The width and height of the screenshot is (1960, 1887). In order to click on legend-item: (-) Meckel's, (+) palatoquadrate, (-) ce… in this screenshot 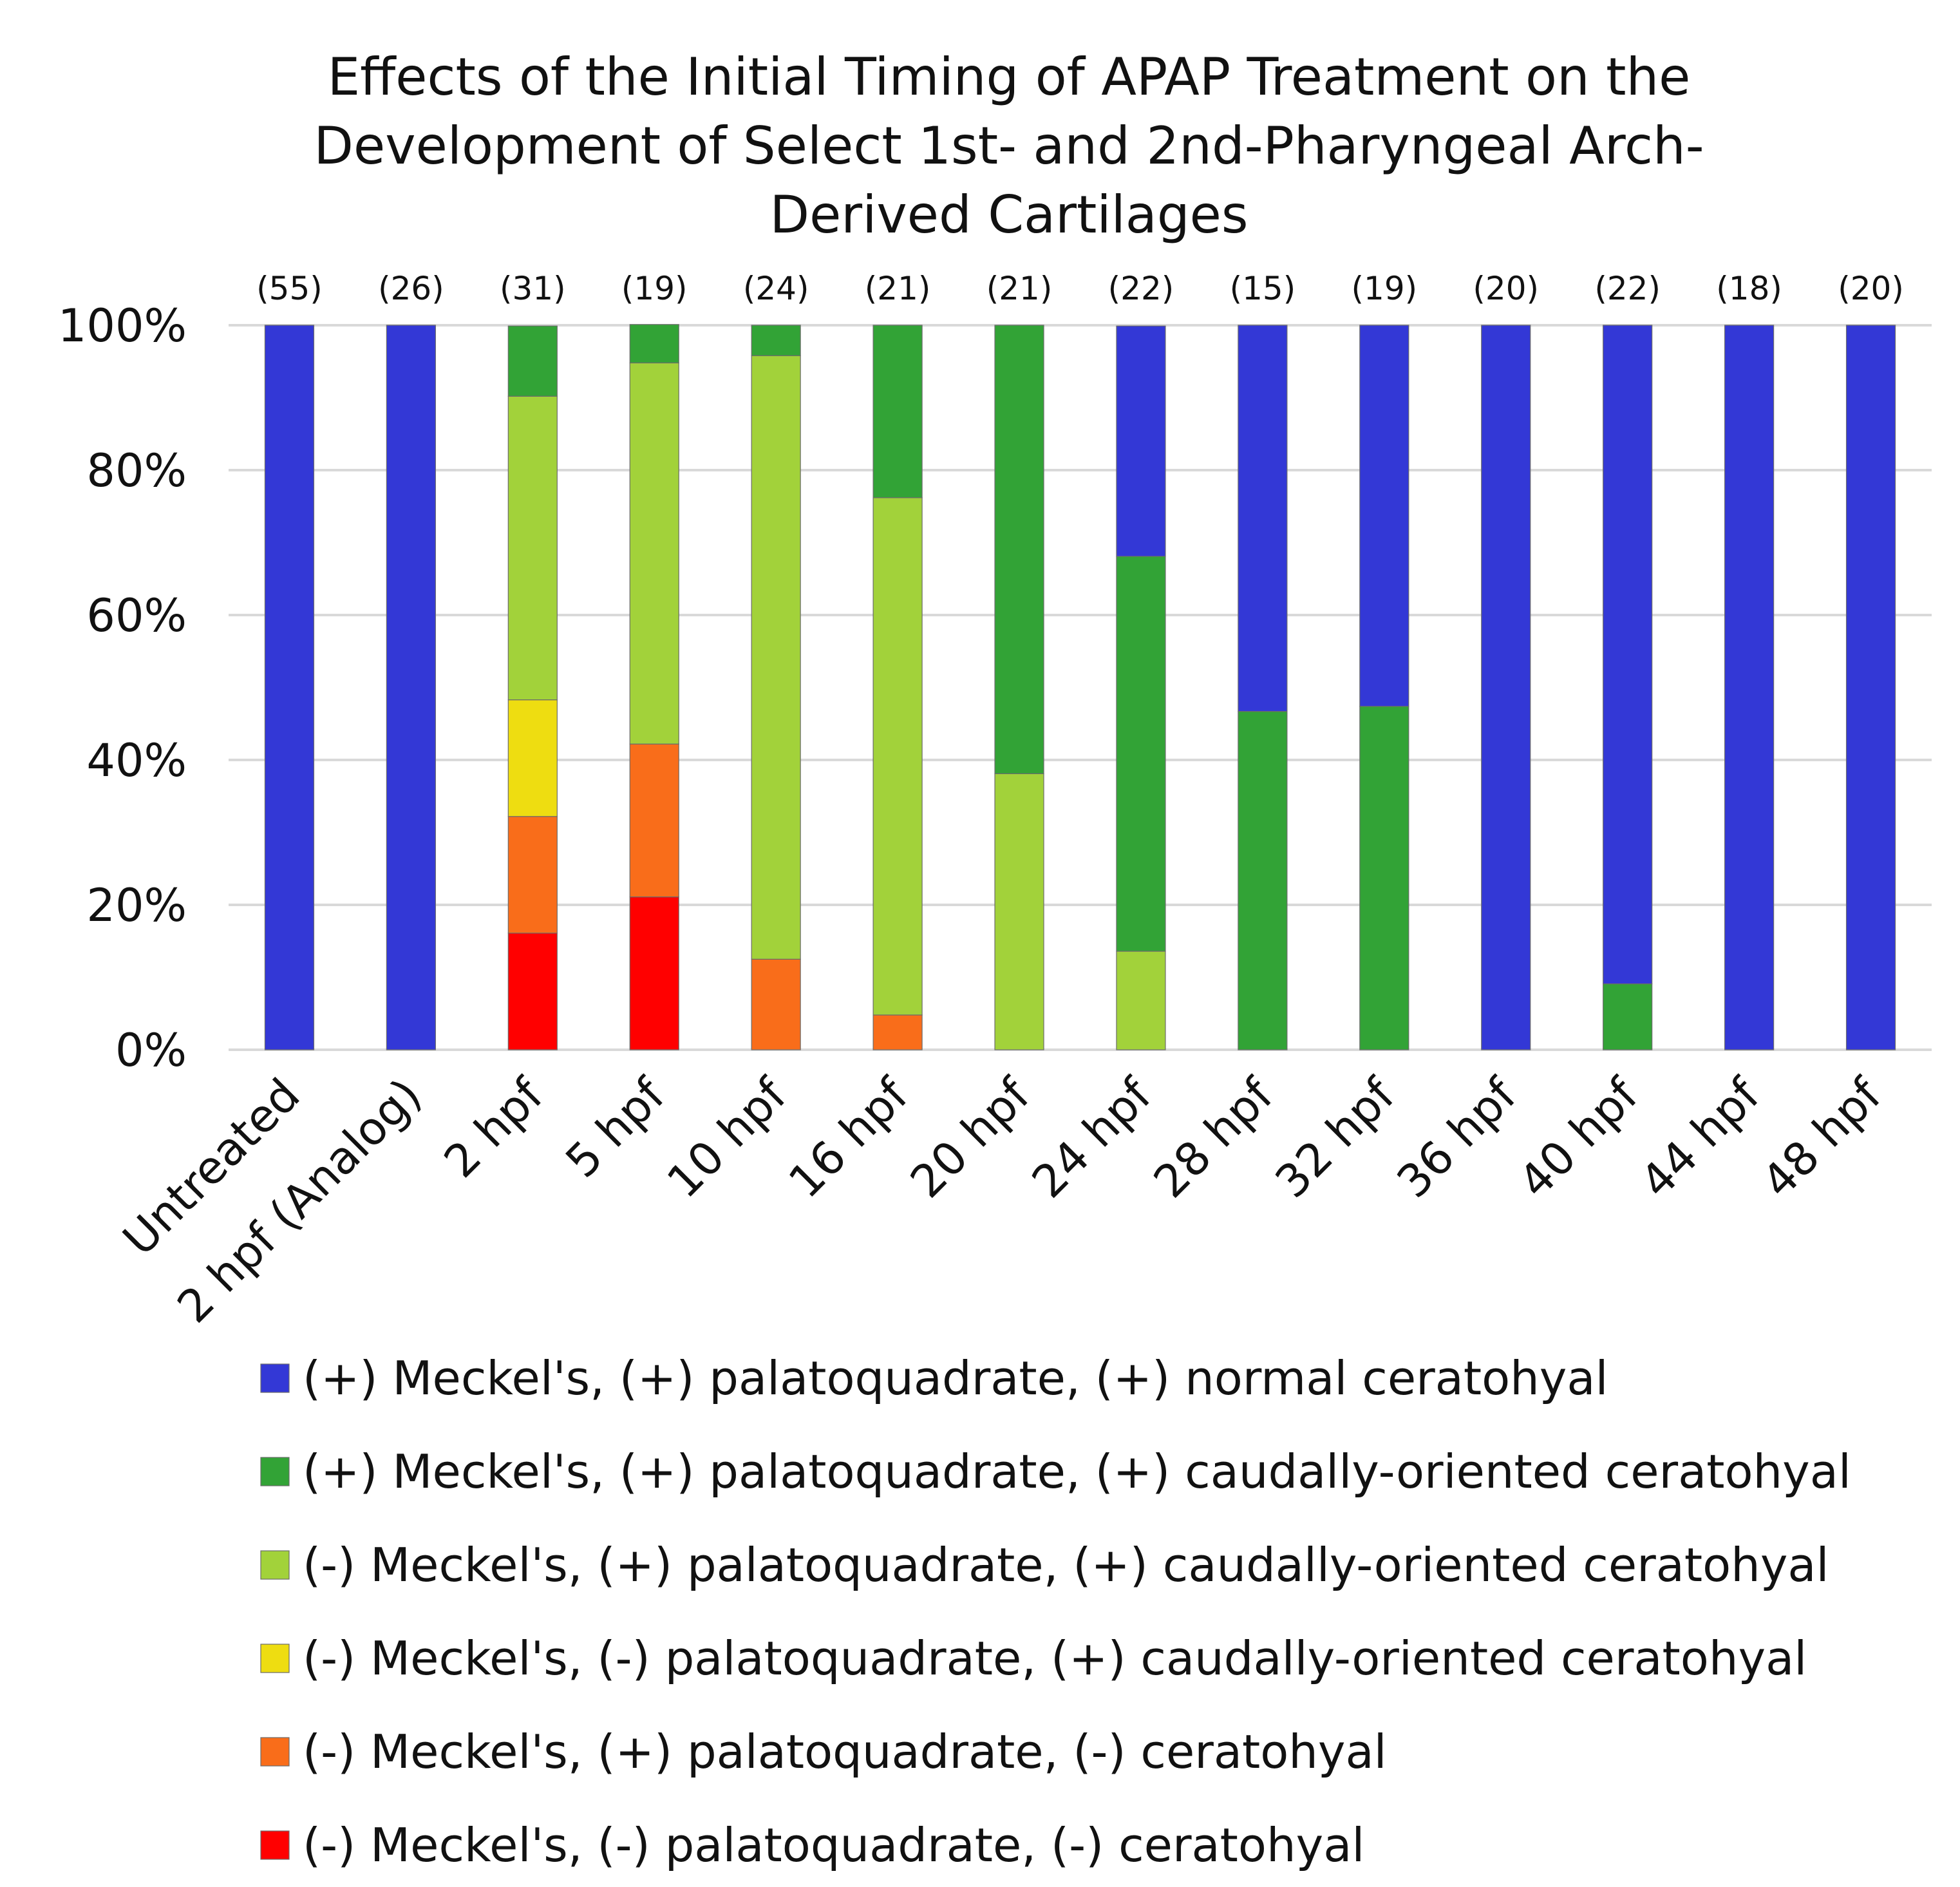, I will do `click(823, 1752)`.